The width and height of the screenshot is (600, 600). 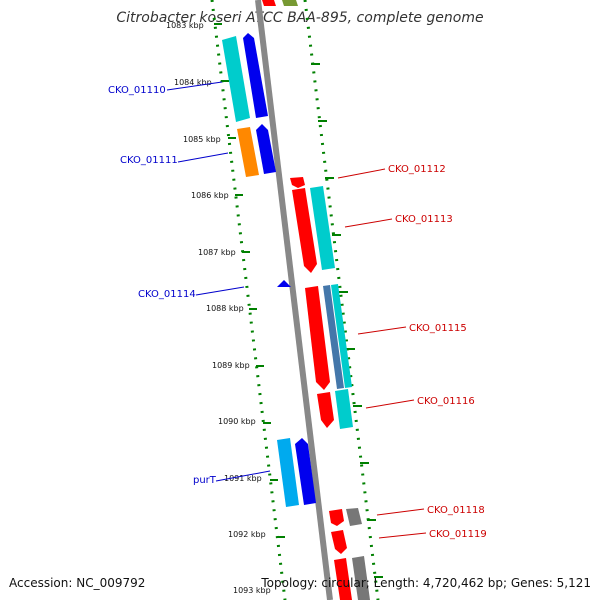 I want to click on gene-label: CKO_01115, so click(x=438, y=328).